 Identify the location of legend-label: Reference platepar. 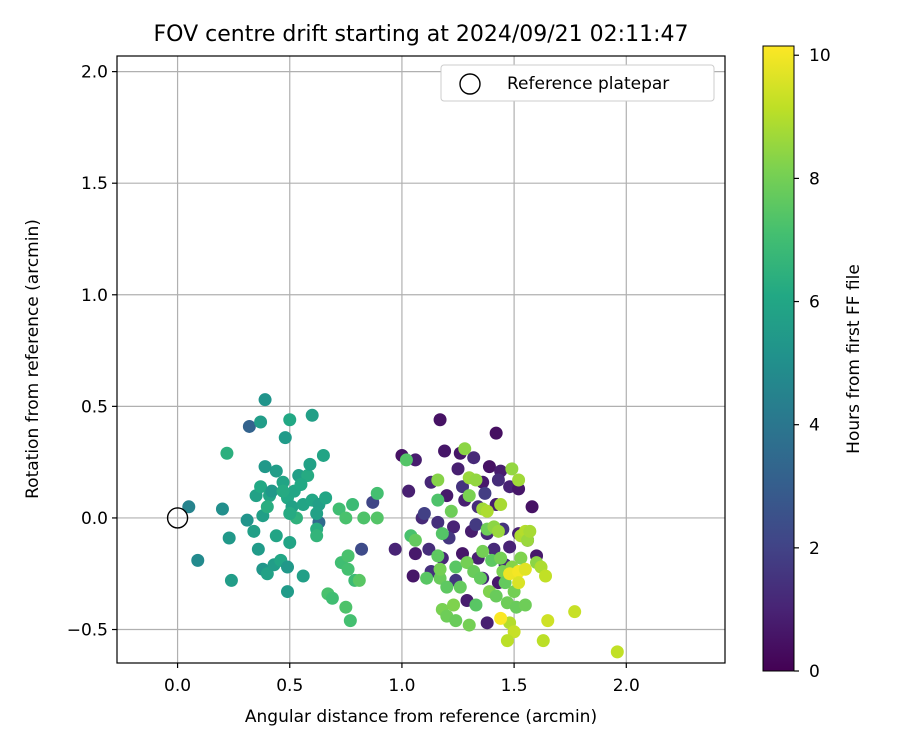
(588, 84).